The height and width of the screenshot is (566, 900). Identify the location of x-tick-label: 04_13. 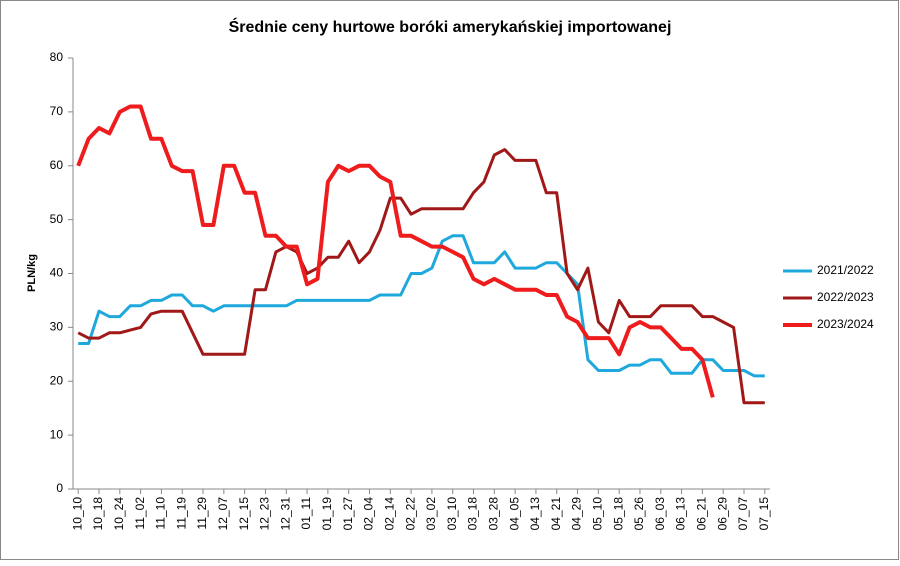
(535, 514).